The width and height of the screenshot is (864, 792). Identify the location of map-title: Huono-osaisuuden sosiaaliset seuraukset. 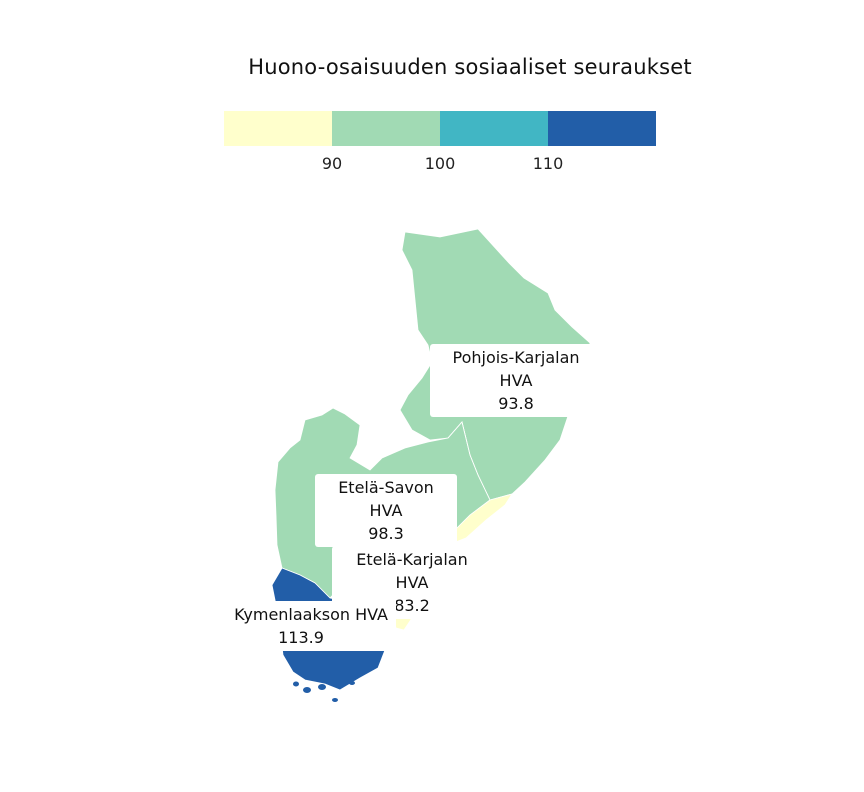
(470, 67).